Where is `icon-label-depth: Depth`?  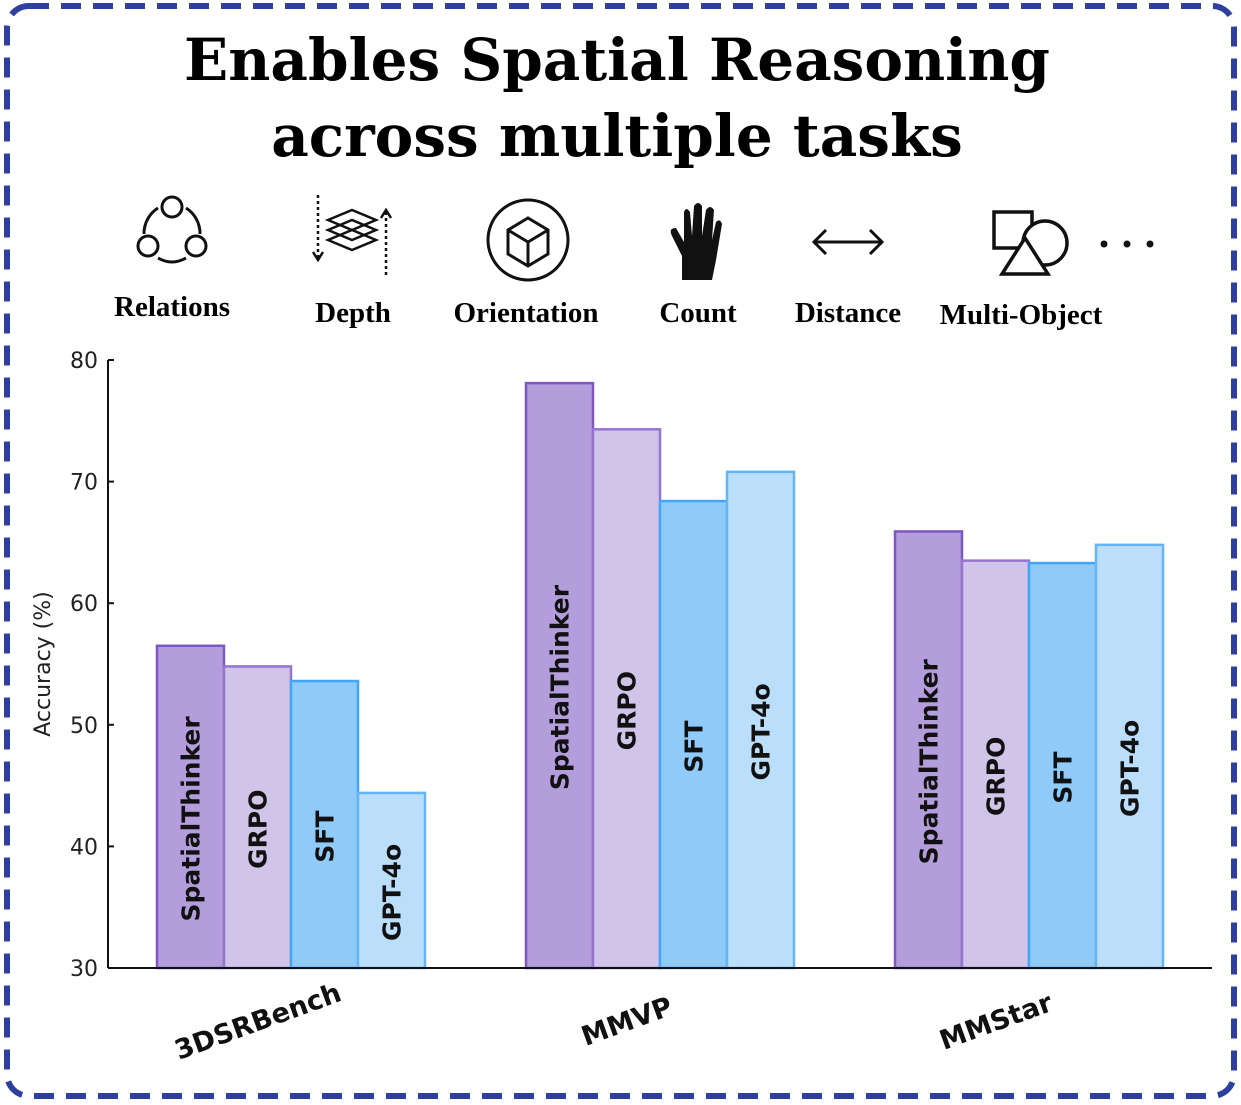
icon-label-depth: Depth is located at coordinates (353, 313).